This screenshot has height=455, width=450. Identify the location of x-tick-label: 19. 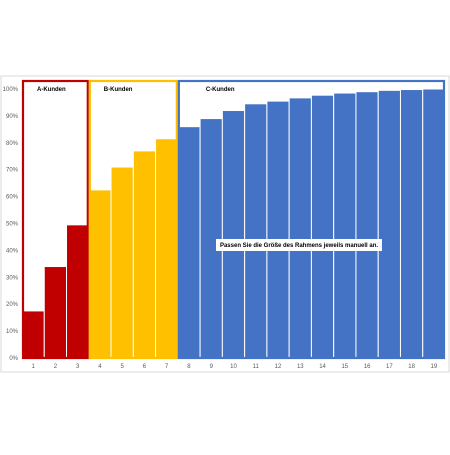
(434, 367).